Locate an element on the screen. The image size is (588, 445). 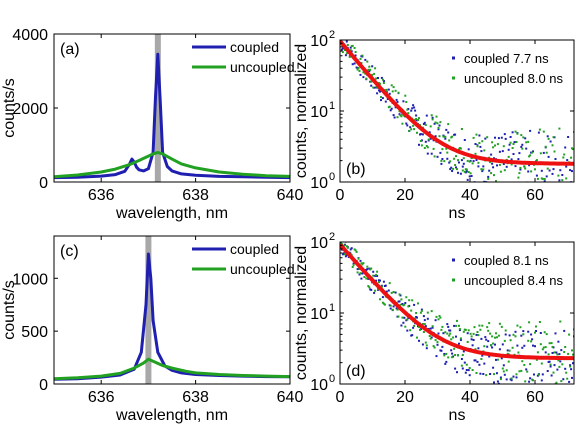
x-tick-label: 640 is located at coordinates (290, 397).